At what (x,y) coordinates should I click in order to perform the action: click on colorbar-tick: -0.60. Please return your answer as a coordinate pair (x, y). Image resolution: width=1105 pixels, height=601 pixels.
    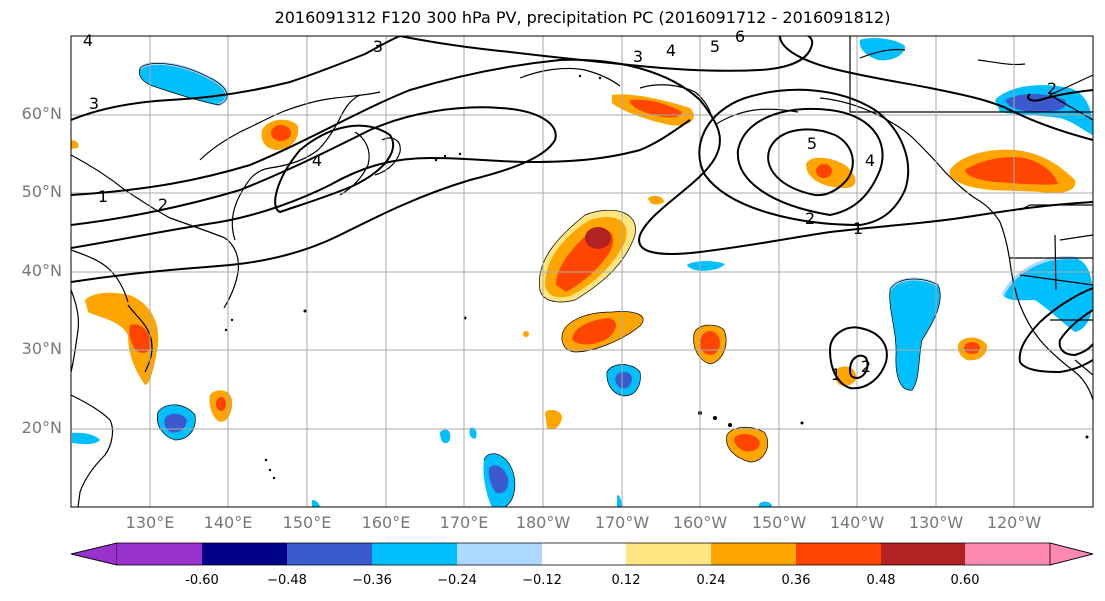
    Looking at the image, I should click on (202, 580).